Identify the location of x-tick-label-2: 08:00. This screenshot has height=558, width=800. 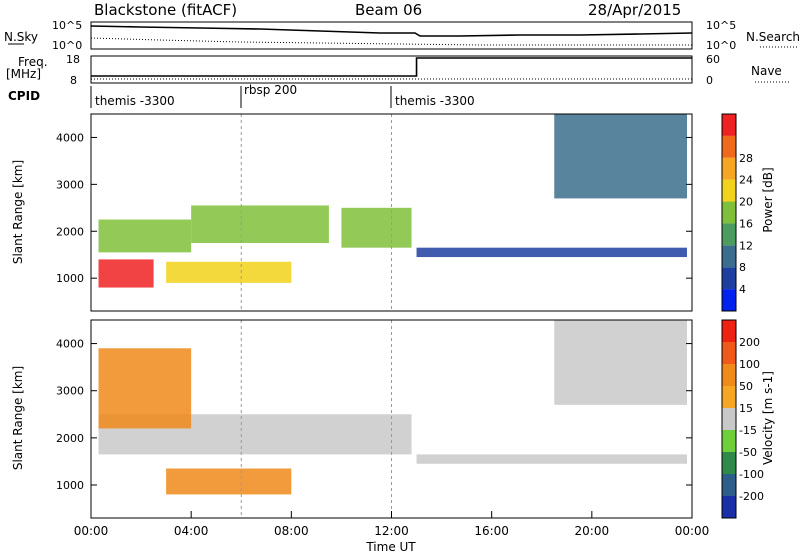
(291, 531).